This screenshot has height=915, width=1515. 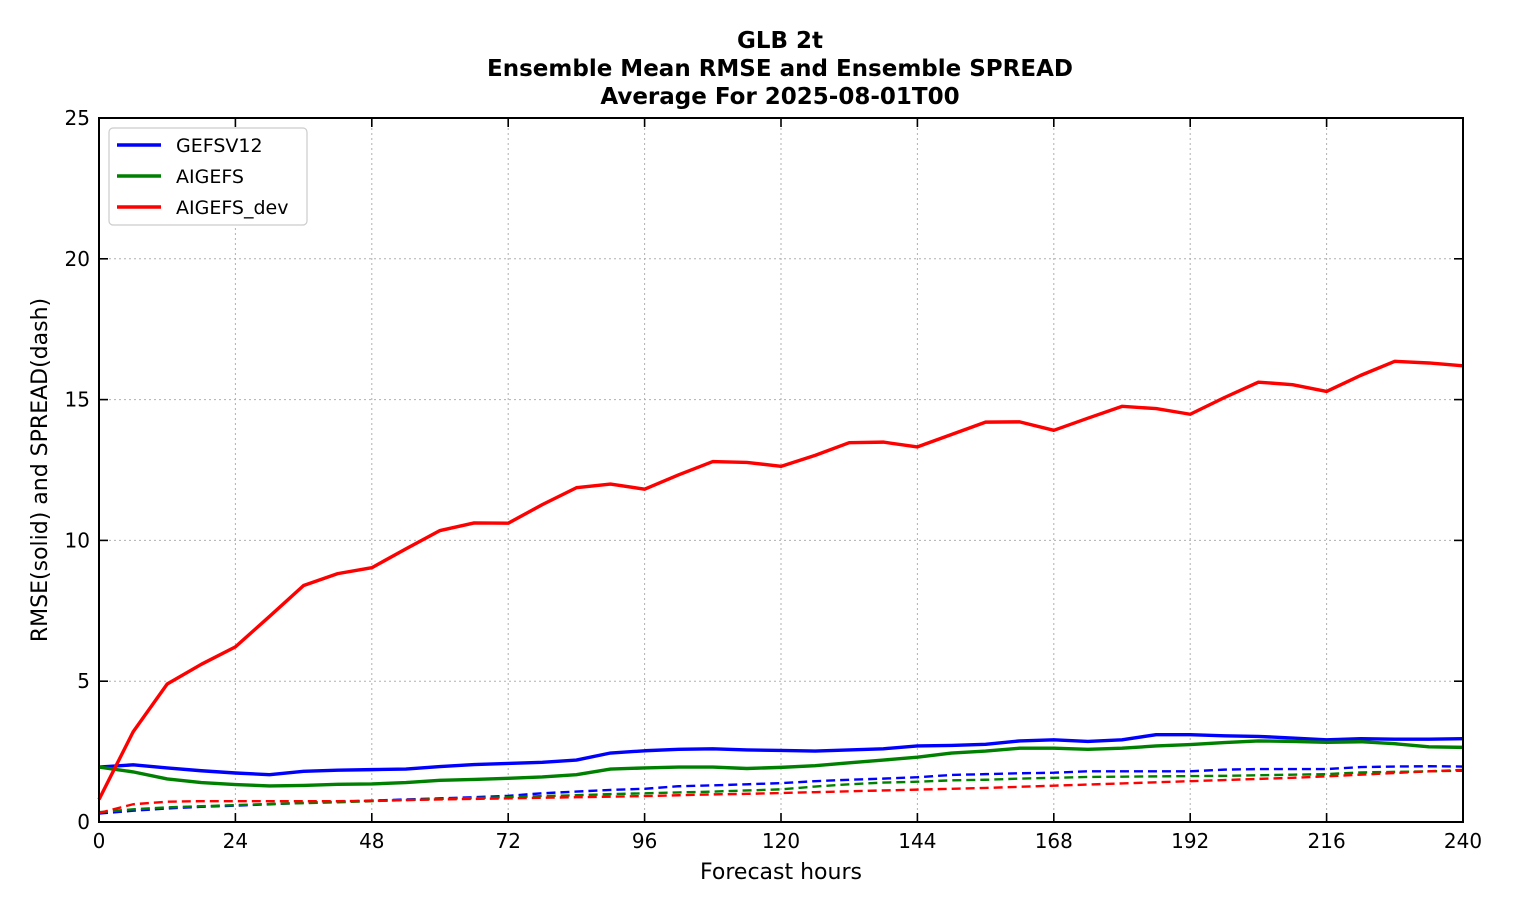 What do you see at coordinates (1190, 841) in the screenshot?
I see `x-tick-label: 192` at bounding box center [1190, 841].